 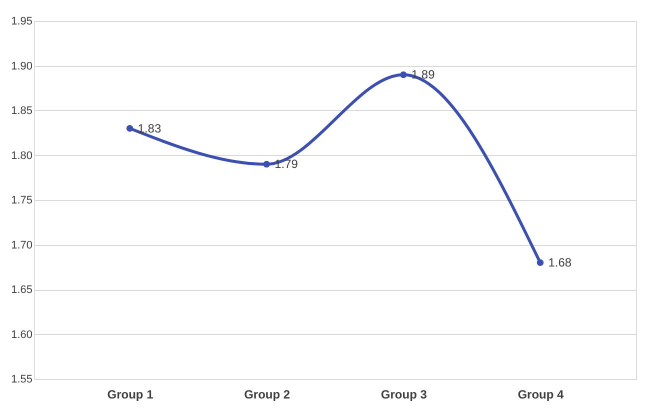 What do you see at coordinates (423, 75) in the screenshot?
I see `data-label: 1.89` at bounding box center [423, 75].